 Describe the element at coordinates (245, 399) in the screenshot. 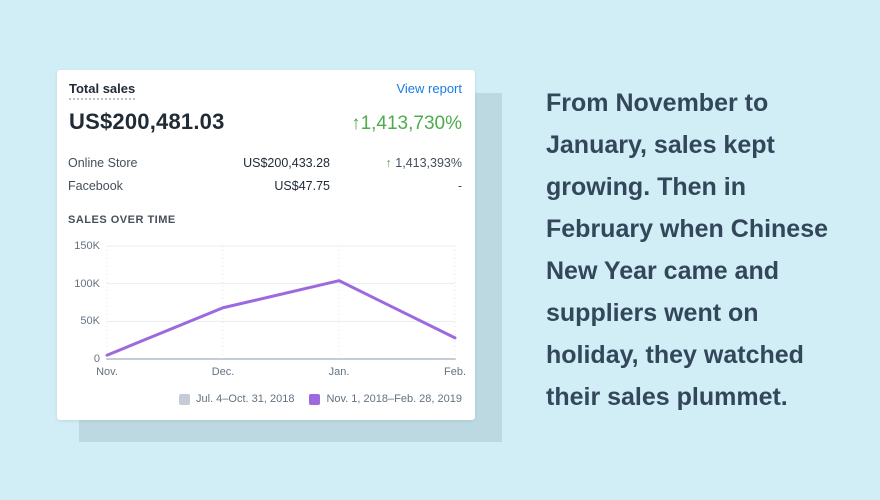

I see `legend-label: Jul. 4–Oct. 31, 2018` at that location.